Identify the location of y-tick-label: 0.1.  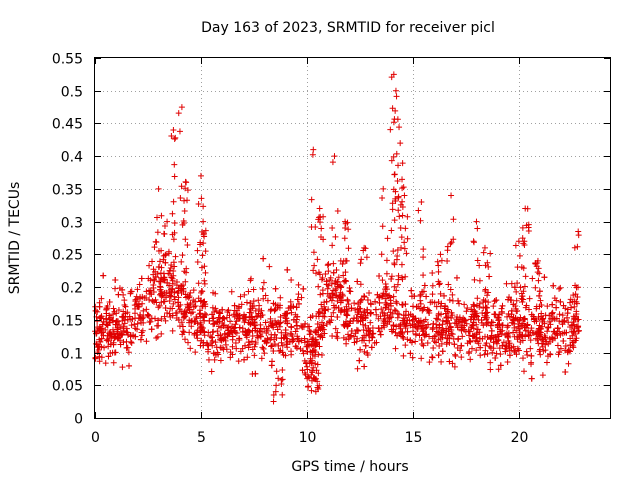
(72, 355).